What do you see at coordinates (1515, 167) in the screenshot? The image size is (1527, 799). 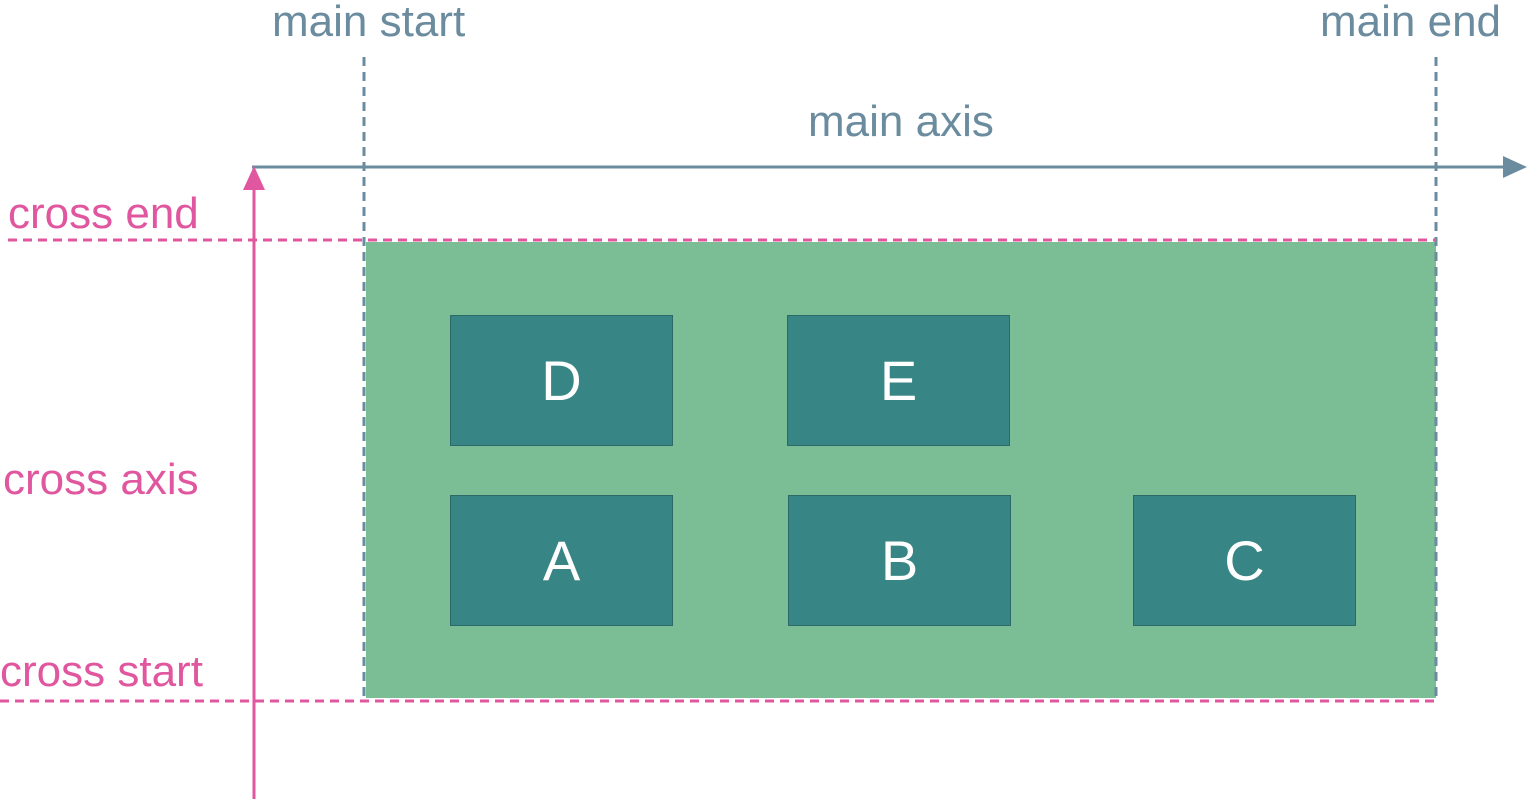 I see `main-axis-arrowhead` at bounding box center [1515, 167].